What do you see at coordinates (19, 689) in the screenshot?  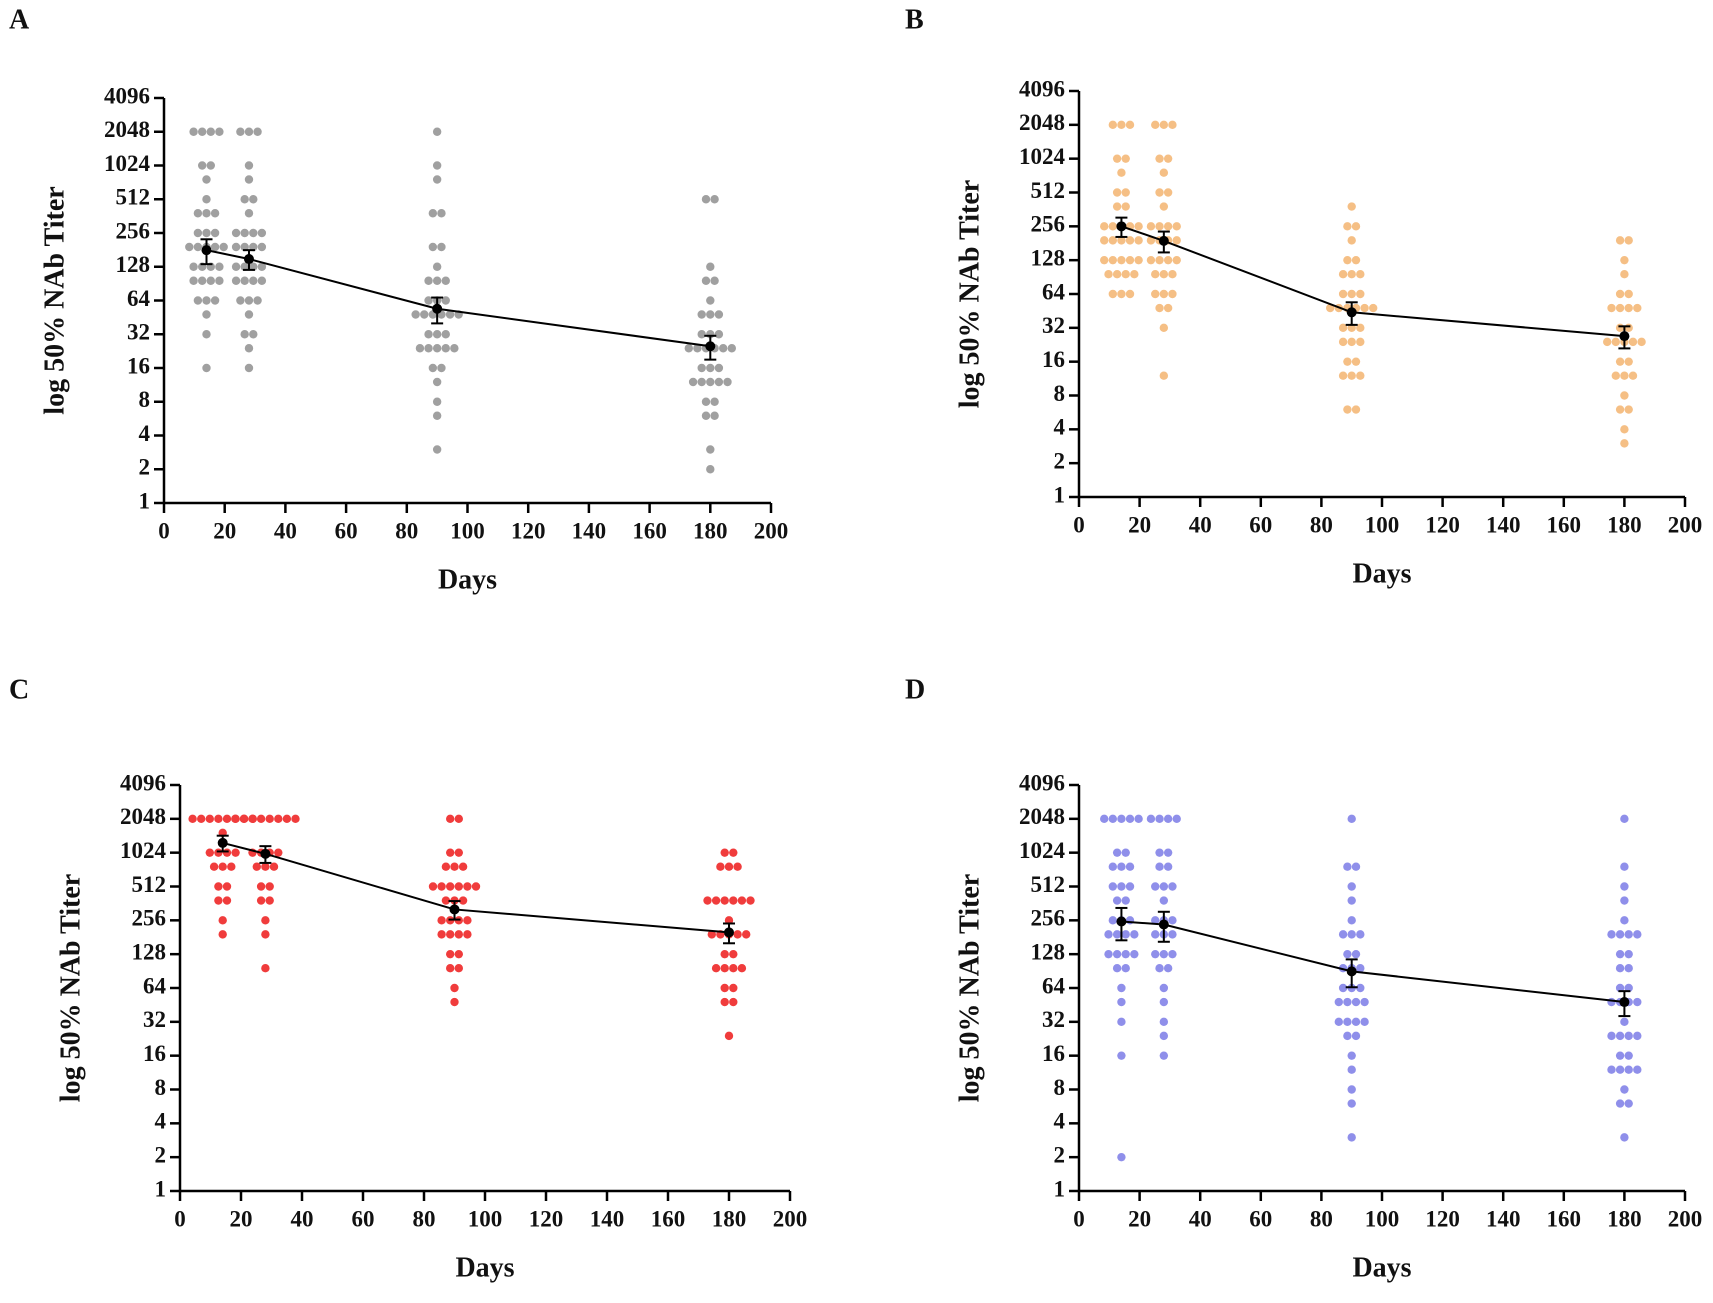 I see `panel-label: C` at bounding box center [19, 689].